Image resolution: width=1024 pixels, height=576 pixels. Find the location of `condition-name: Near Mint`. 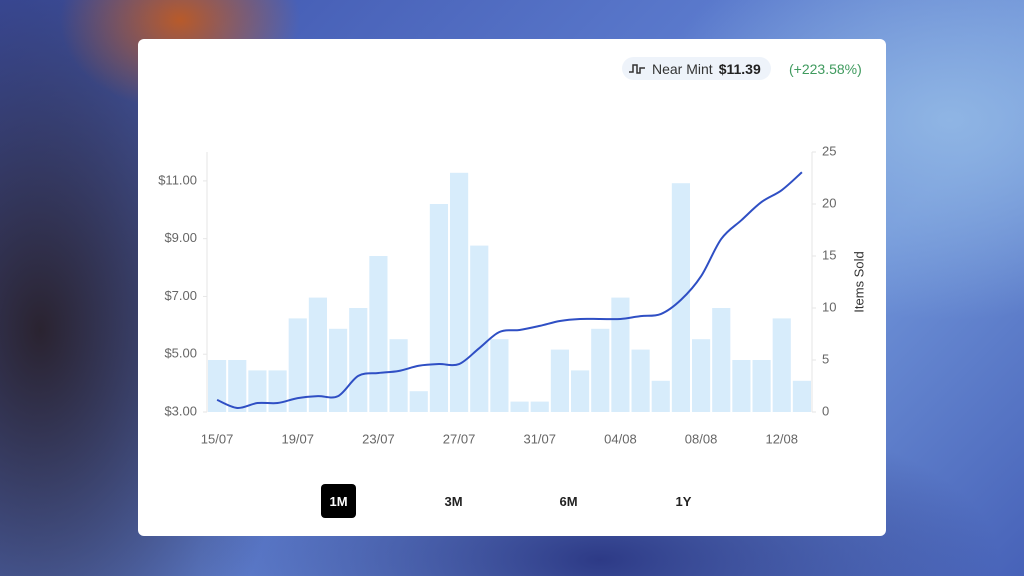

condition-name: Near Mint is located at coordinates (682, 68).